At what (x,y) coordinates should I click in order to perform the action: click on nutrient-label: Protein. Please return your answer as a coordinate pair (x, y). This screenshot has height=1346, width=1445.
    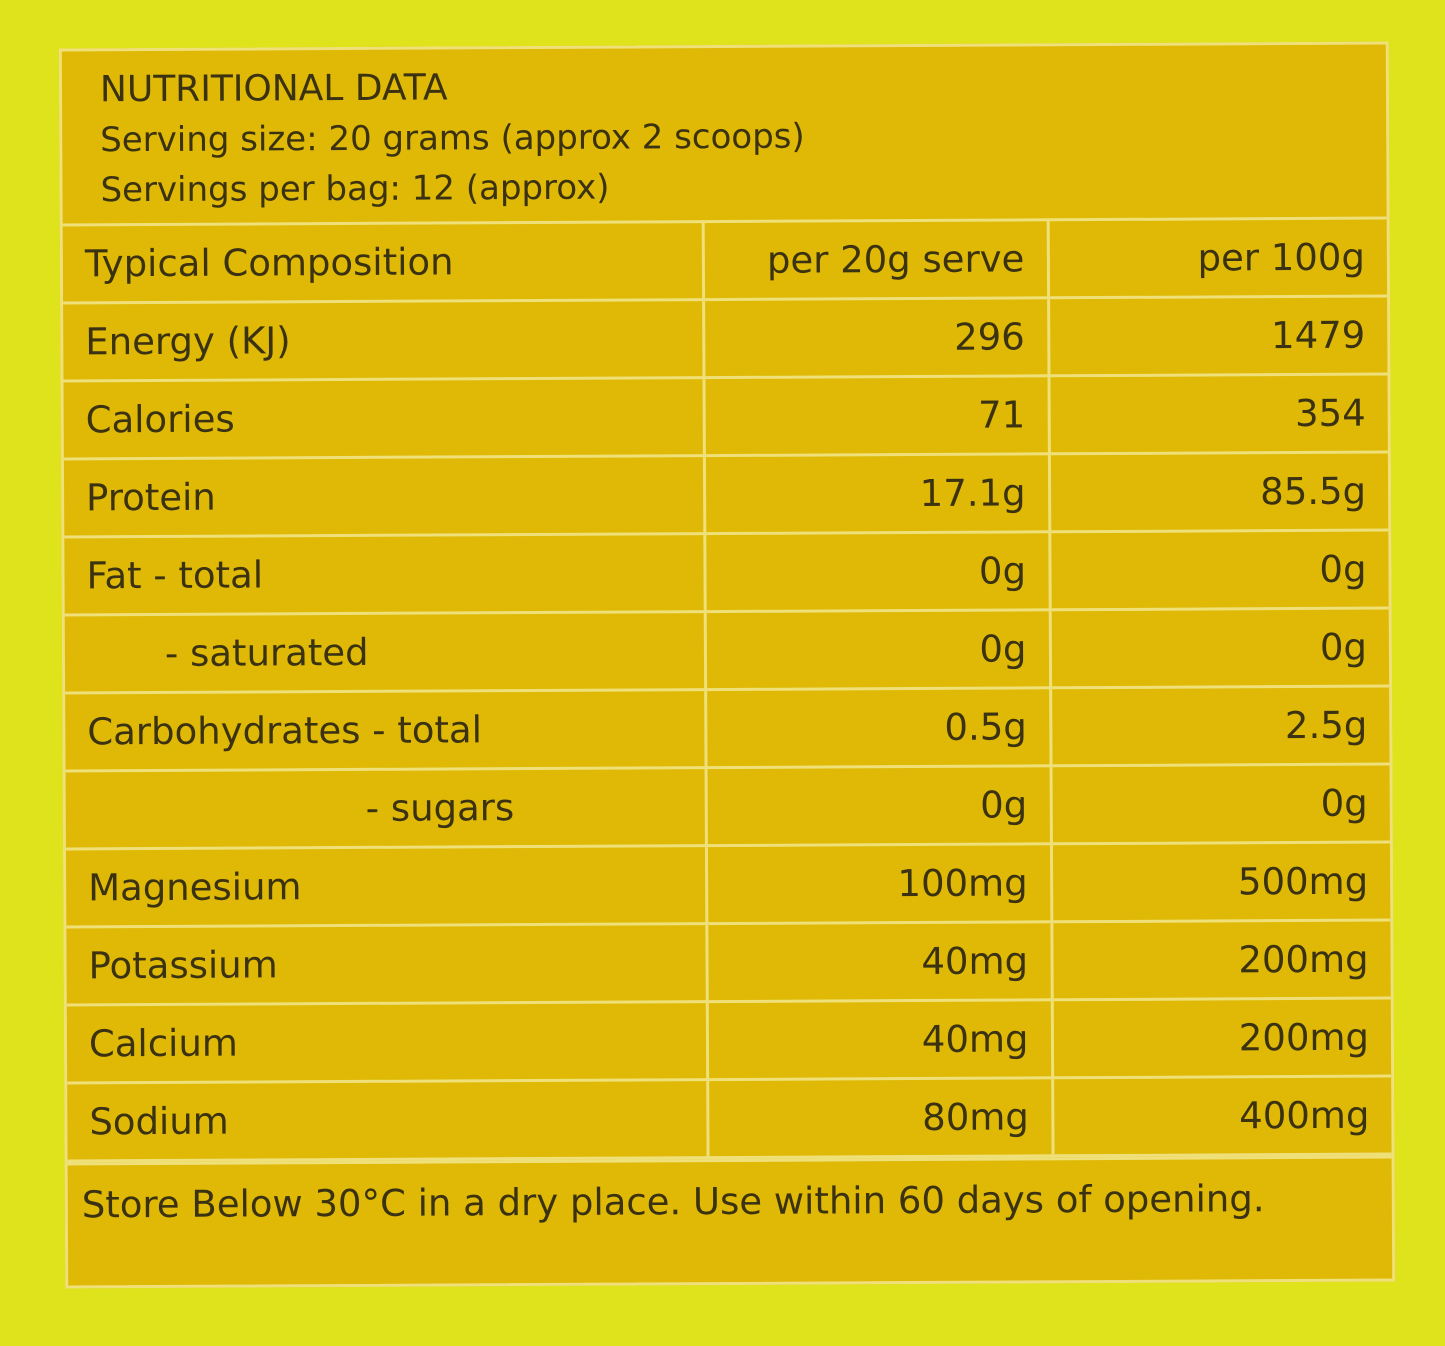
    Looking at the image, I should click on (384, 496).